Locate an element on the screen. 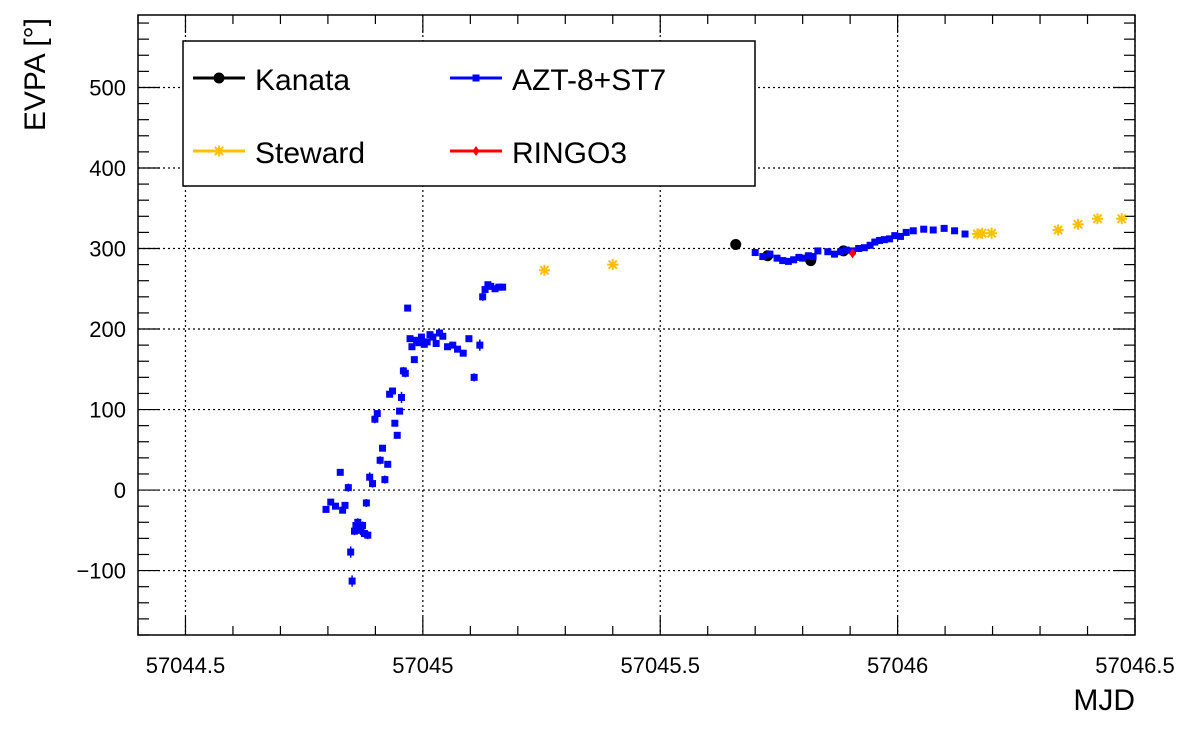 The width and height of the screenshot is (1200, 729). legend-entry-steward: Steward is located at coordinates (279, 153).